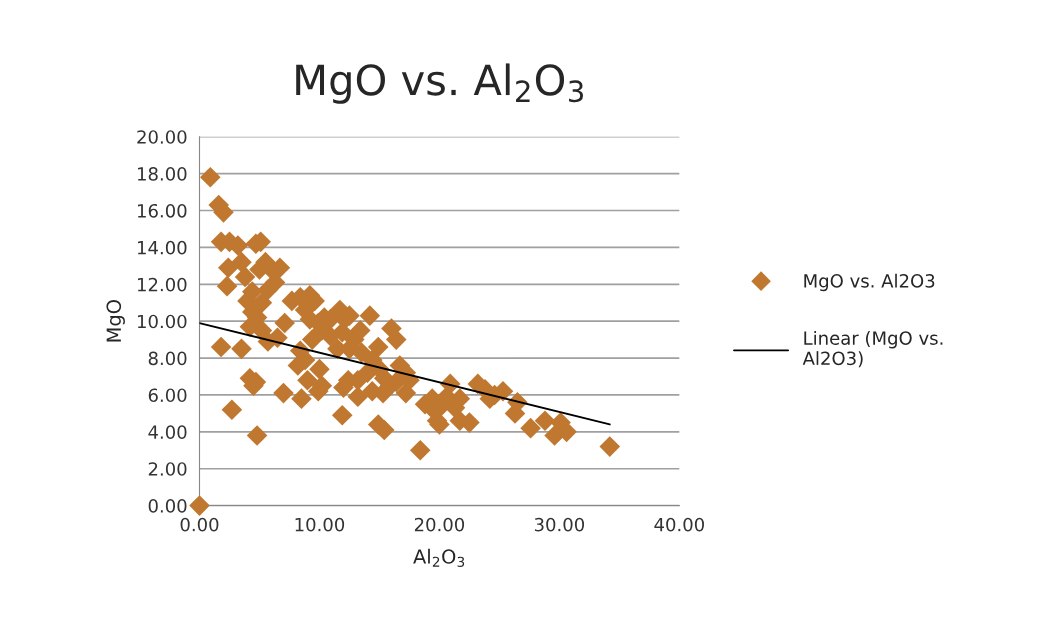 The width and height of the screenshot is (1050, 636). Describe the element at coordinates (162, 284) in the screenshot. I see `y-tick-label: 12.00` at that location.